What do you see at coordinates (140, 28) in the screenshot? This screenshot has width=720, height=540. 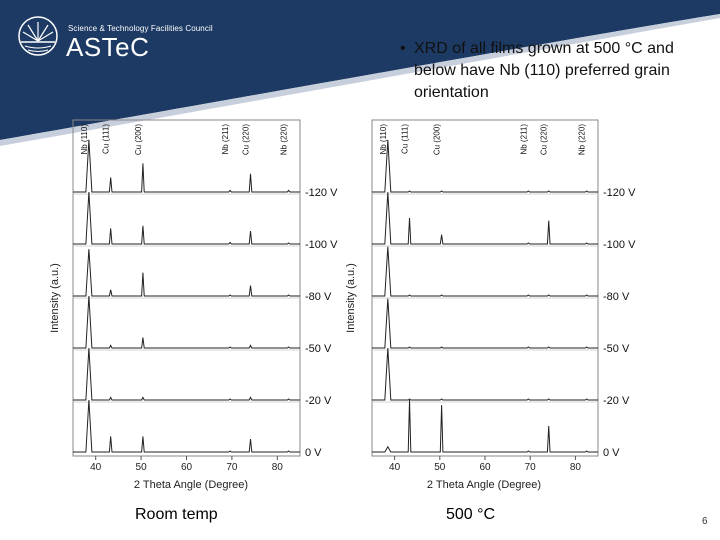 I see `org-tagline: Science & Technology Facilities Council` at bounding box center [140, 28].